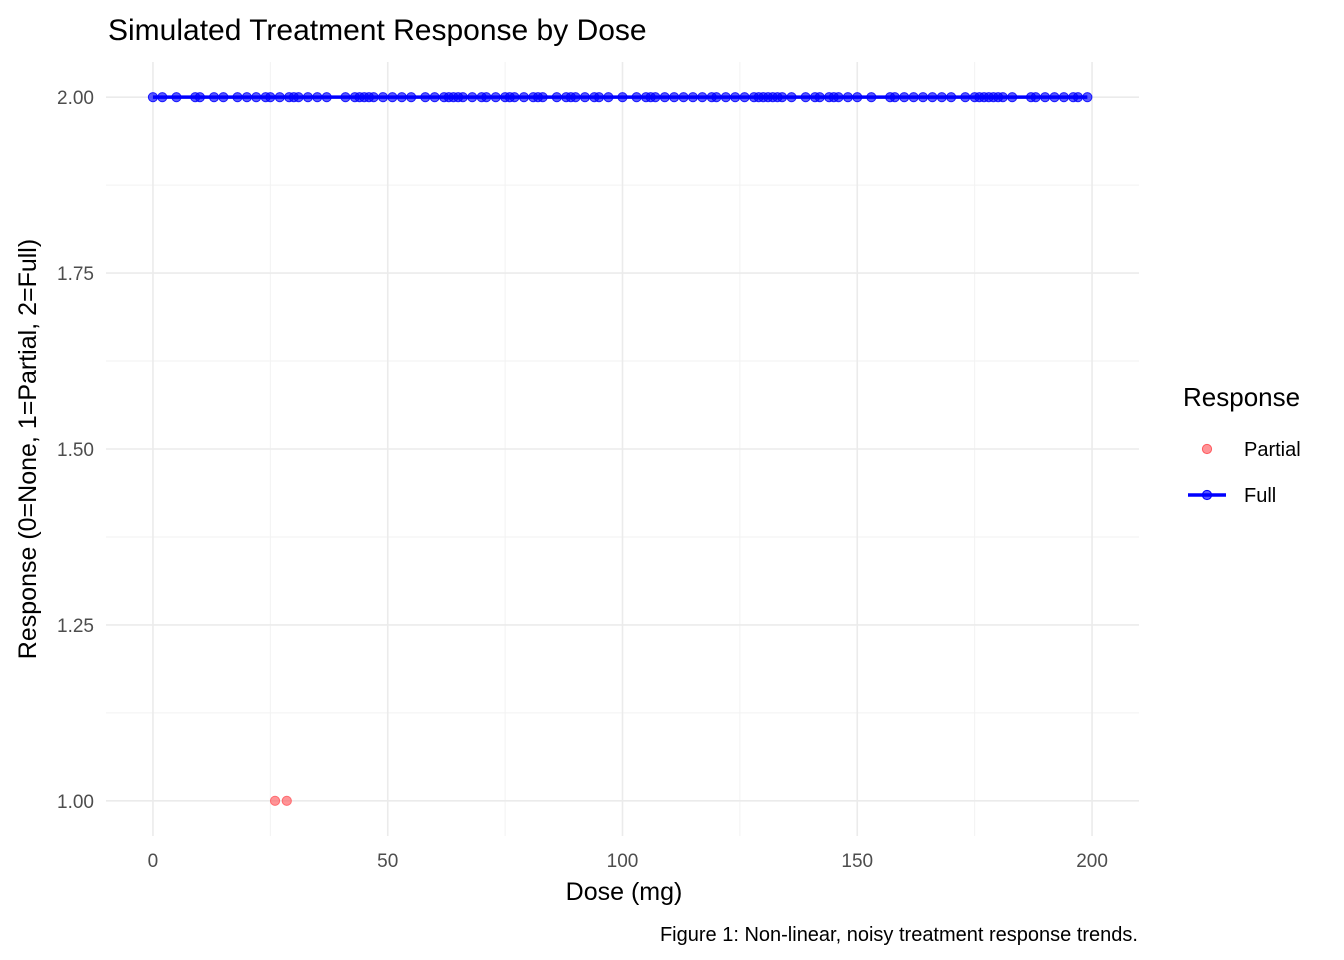  What do you see at coordinates (1242, 444) in the screenshot?
I see `legend: Response Partial Full` at bounding box center [1242, 444].